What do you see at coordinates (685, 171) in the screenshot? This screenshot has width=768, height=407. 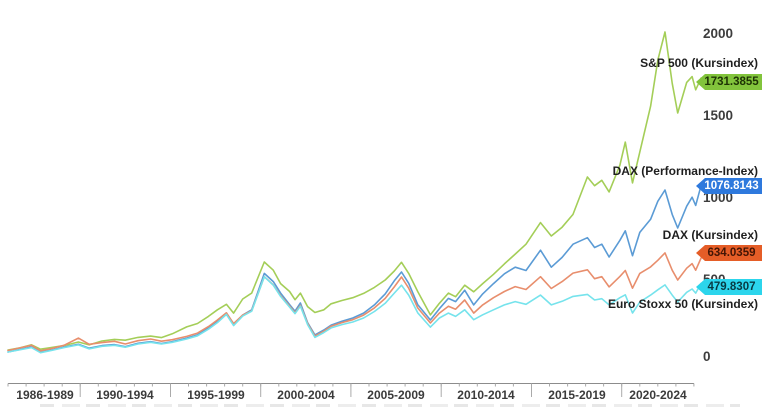 I see `series-label-dax-performance: DAX (Performance-Index)` at bounding box center [685, 171].